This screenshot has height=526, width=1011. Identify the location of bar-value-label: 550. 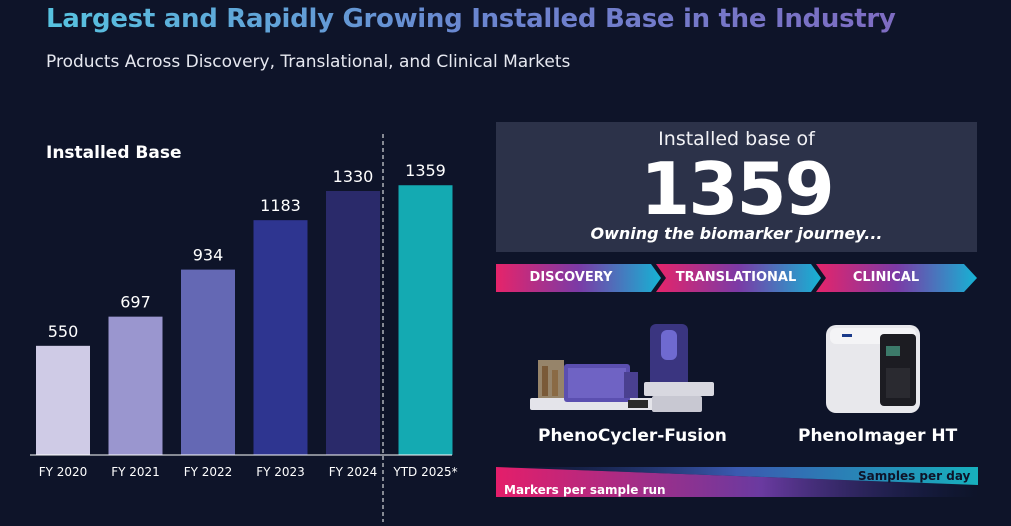
(63, 331).